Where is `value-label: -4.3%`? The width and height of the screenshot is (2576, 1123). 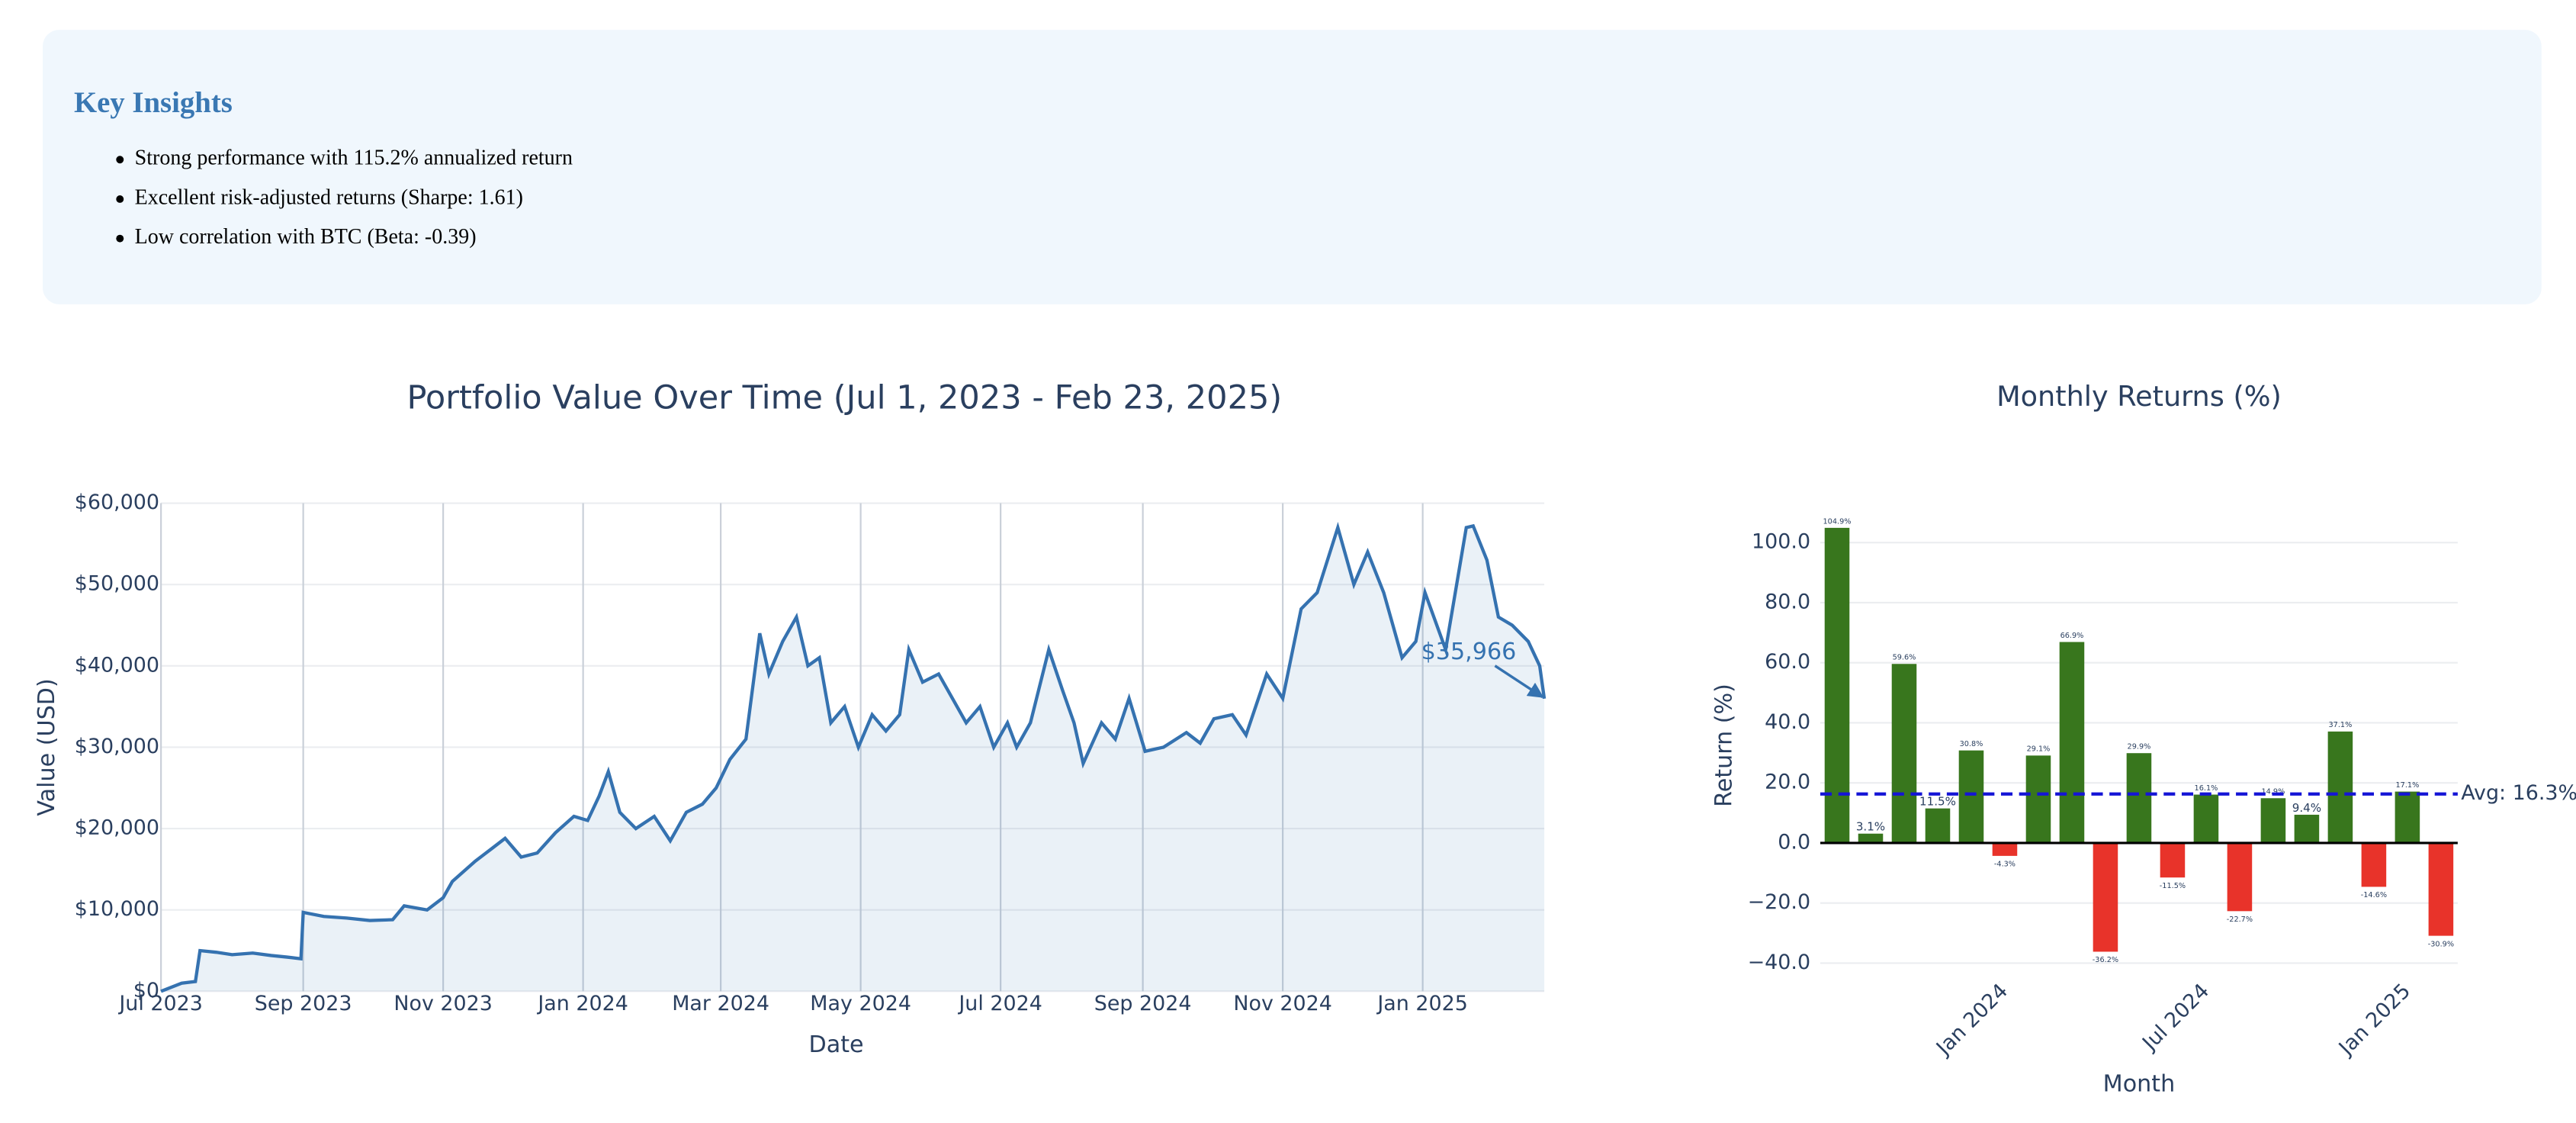 value-label: -4.3% is located at coordinates (2005, 865).